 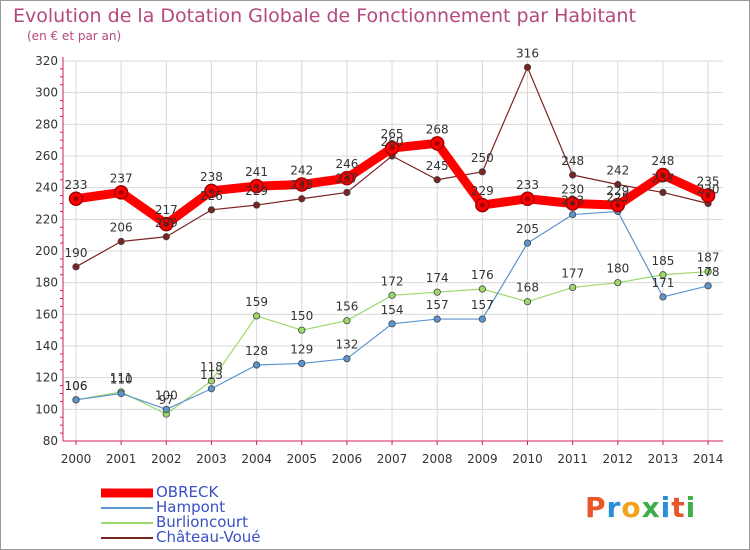 I want to click on y-tick-label: 200, so click(x=46, y=251).